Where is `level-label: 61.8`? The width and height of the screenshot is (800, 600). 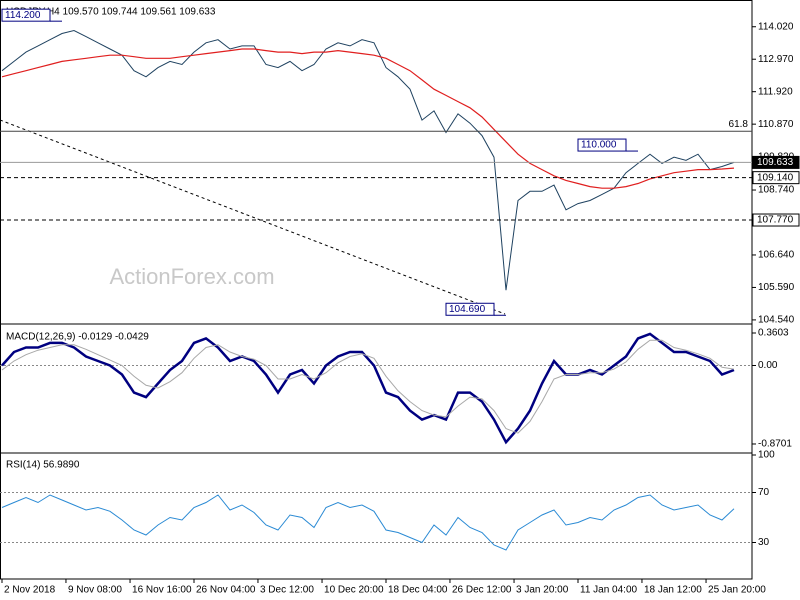 level-label: 61.8 is located at coordinates (739, 124).